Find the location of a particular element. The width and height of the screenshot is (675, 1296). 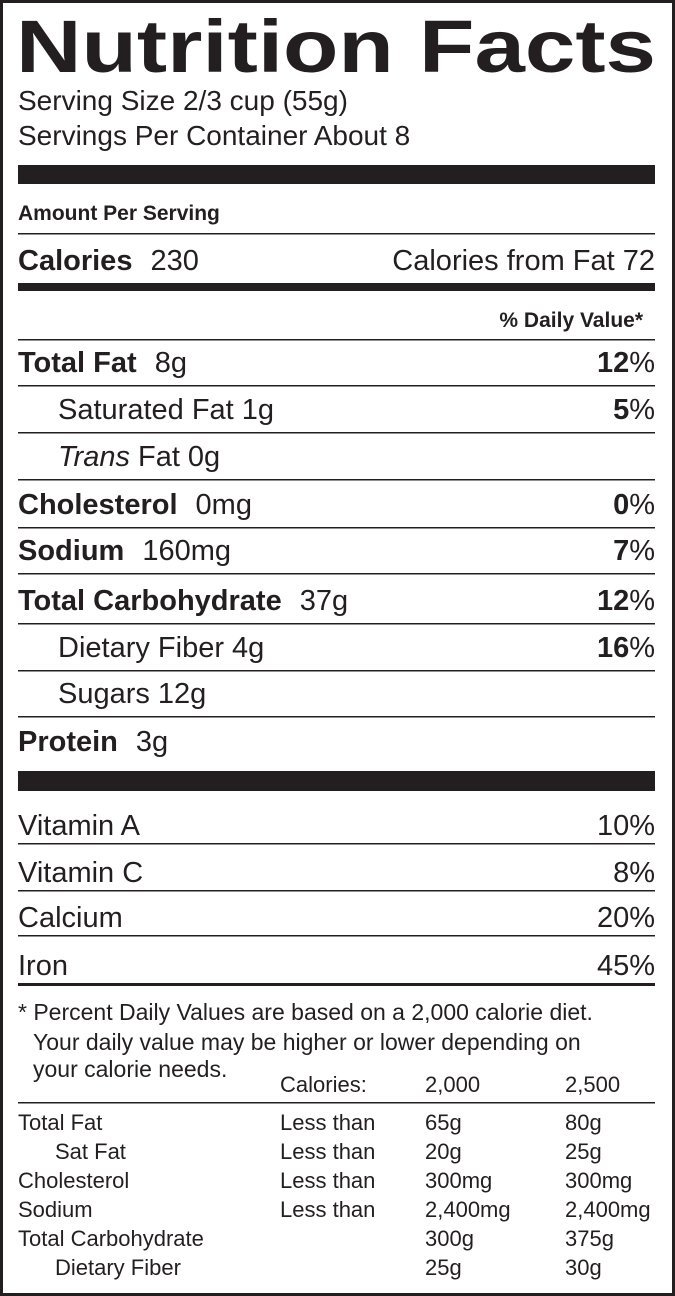

vitamin-name: Vitamin A is located at coordinates (79, 826).